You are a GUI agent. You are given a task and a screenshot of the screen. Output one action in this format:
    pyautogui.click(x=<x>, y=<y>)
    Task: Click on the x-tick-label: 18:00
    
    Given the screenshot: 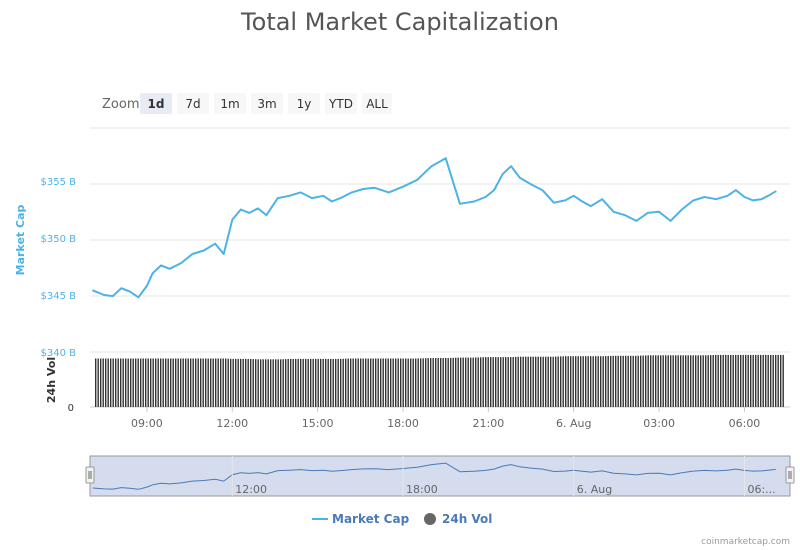 What is the action you would take?
    pyautogui.click(x=403, y=423)
    